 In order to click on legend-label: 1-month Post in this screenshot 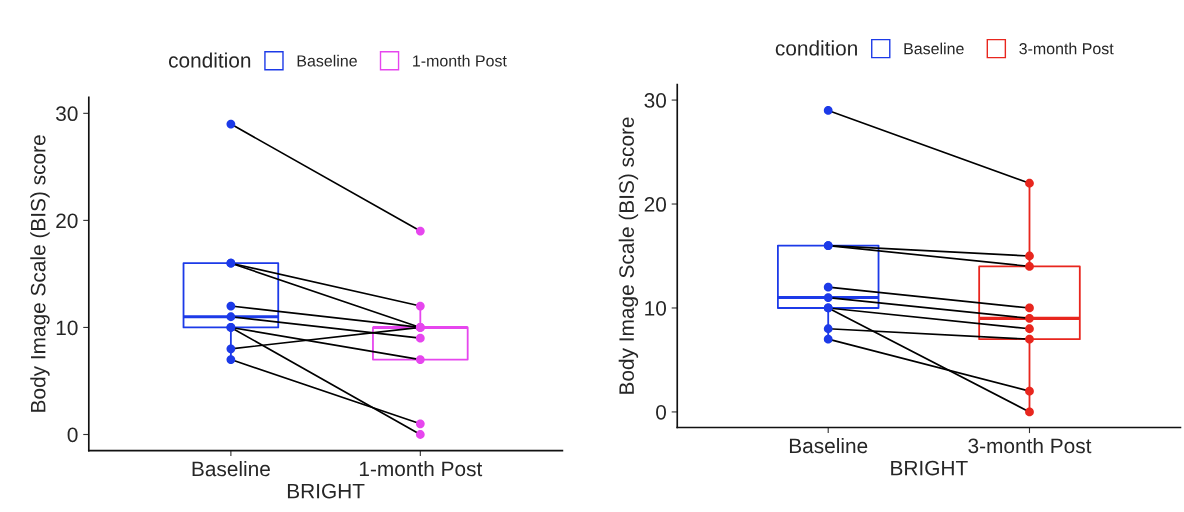, I will do `click(460, 60)`.